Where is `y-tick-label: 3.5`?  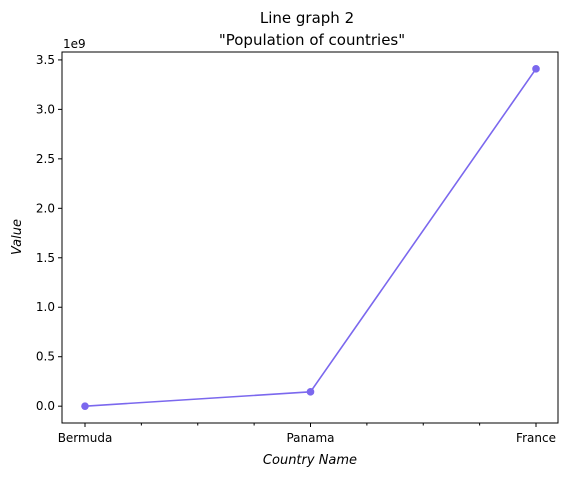
y-tick-label: 3.5 is located at coordinates (45, 60).